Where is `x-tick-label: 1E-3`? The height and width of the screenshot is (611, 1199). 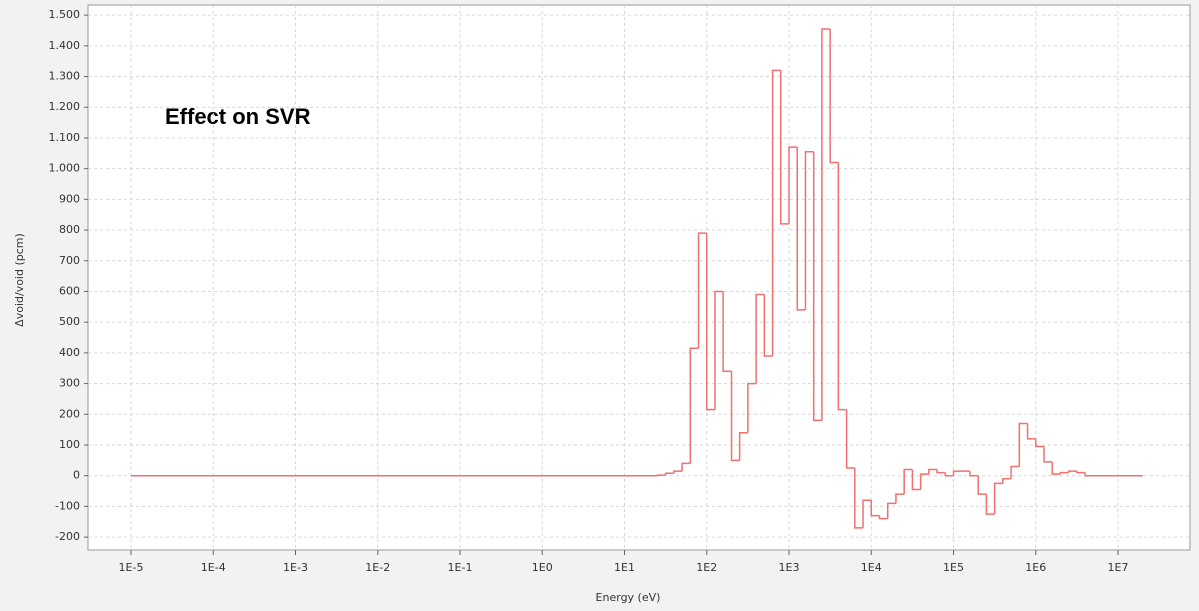 x-tick-label: 1E-3 is located at coordinates (295, 567).